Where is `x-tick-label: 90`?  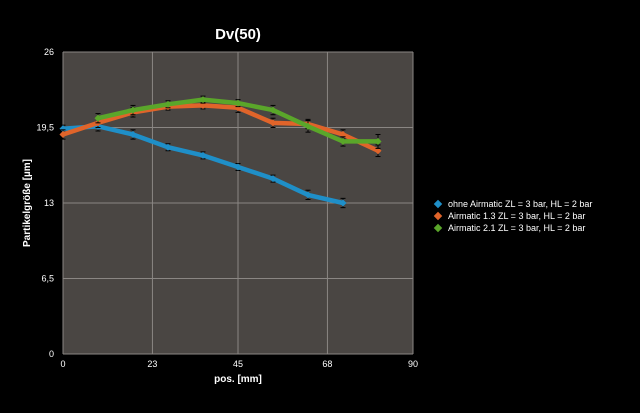 x-tick-label: 90 is located at coordinates (413, 364).